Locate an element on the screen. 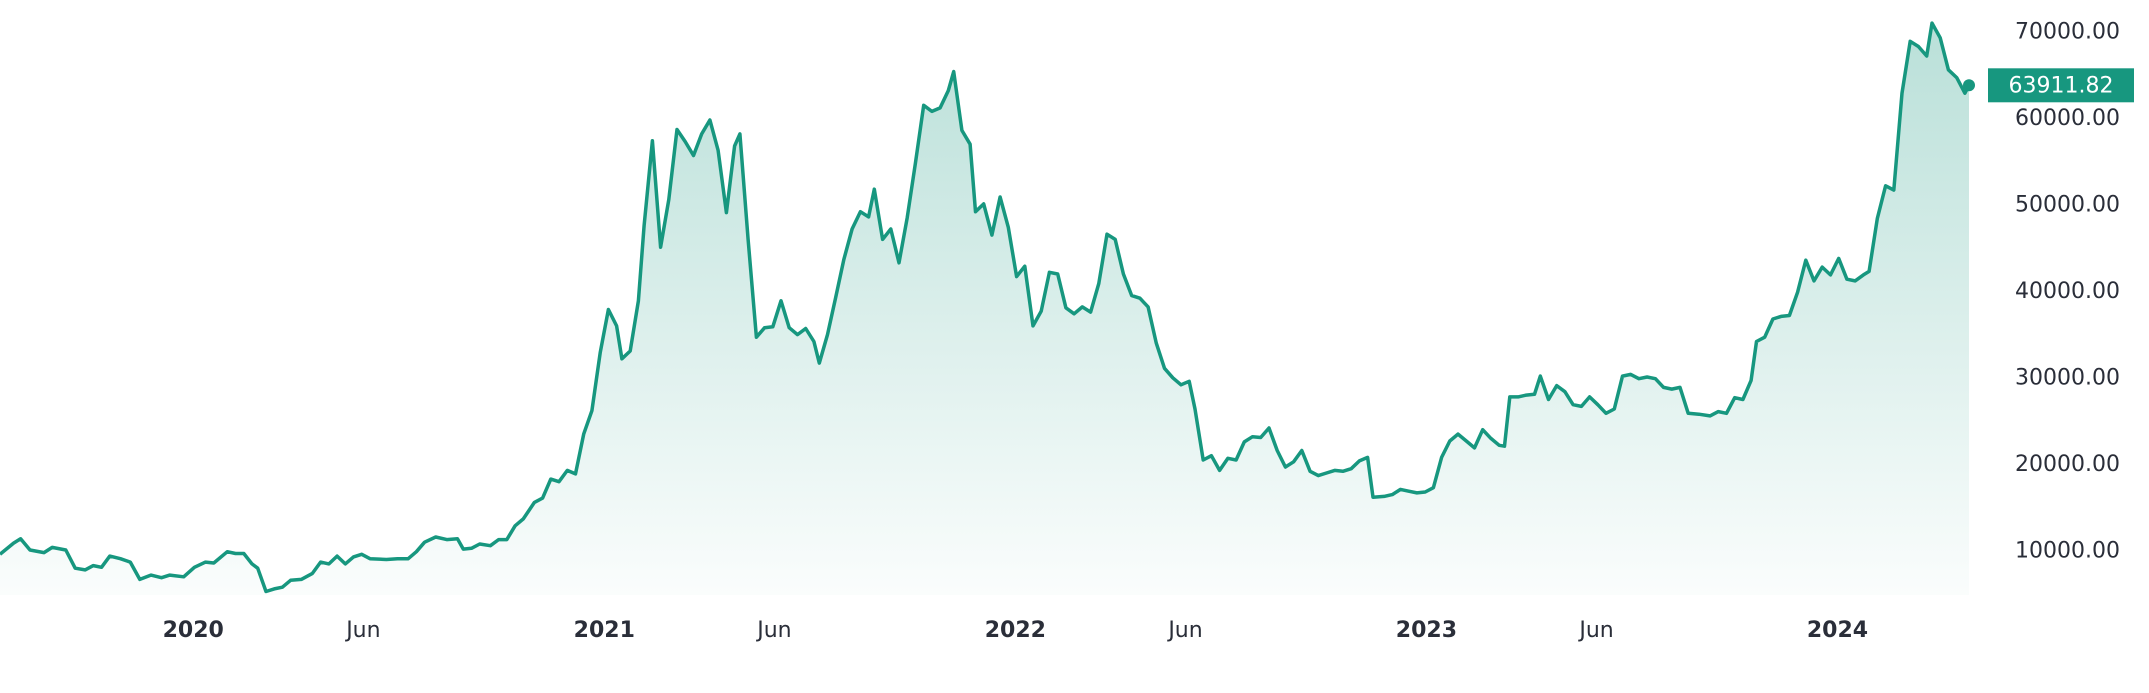  x-tick-label: 2023 is located at coordinates (1426, 630).